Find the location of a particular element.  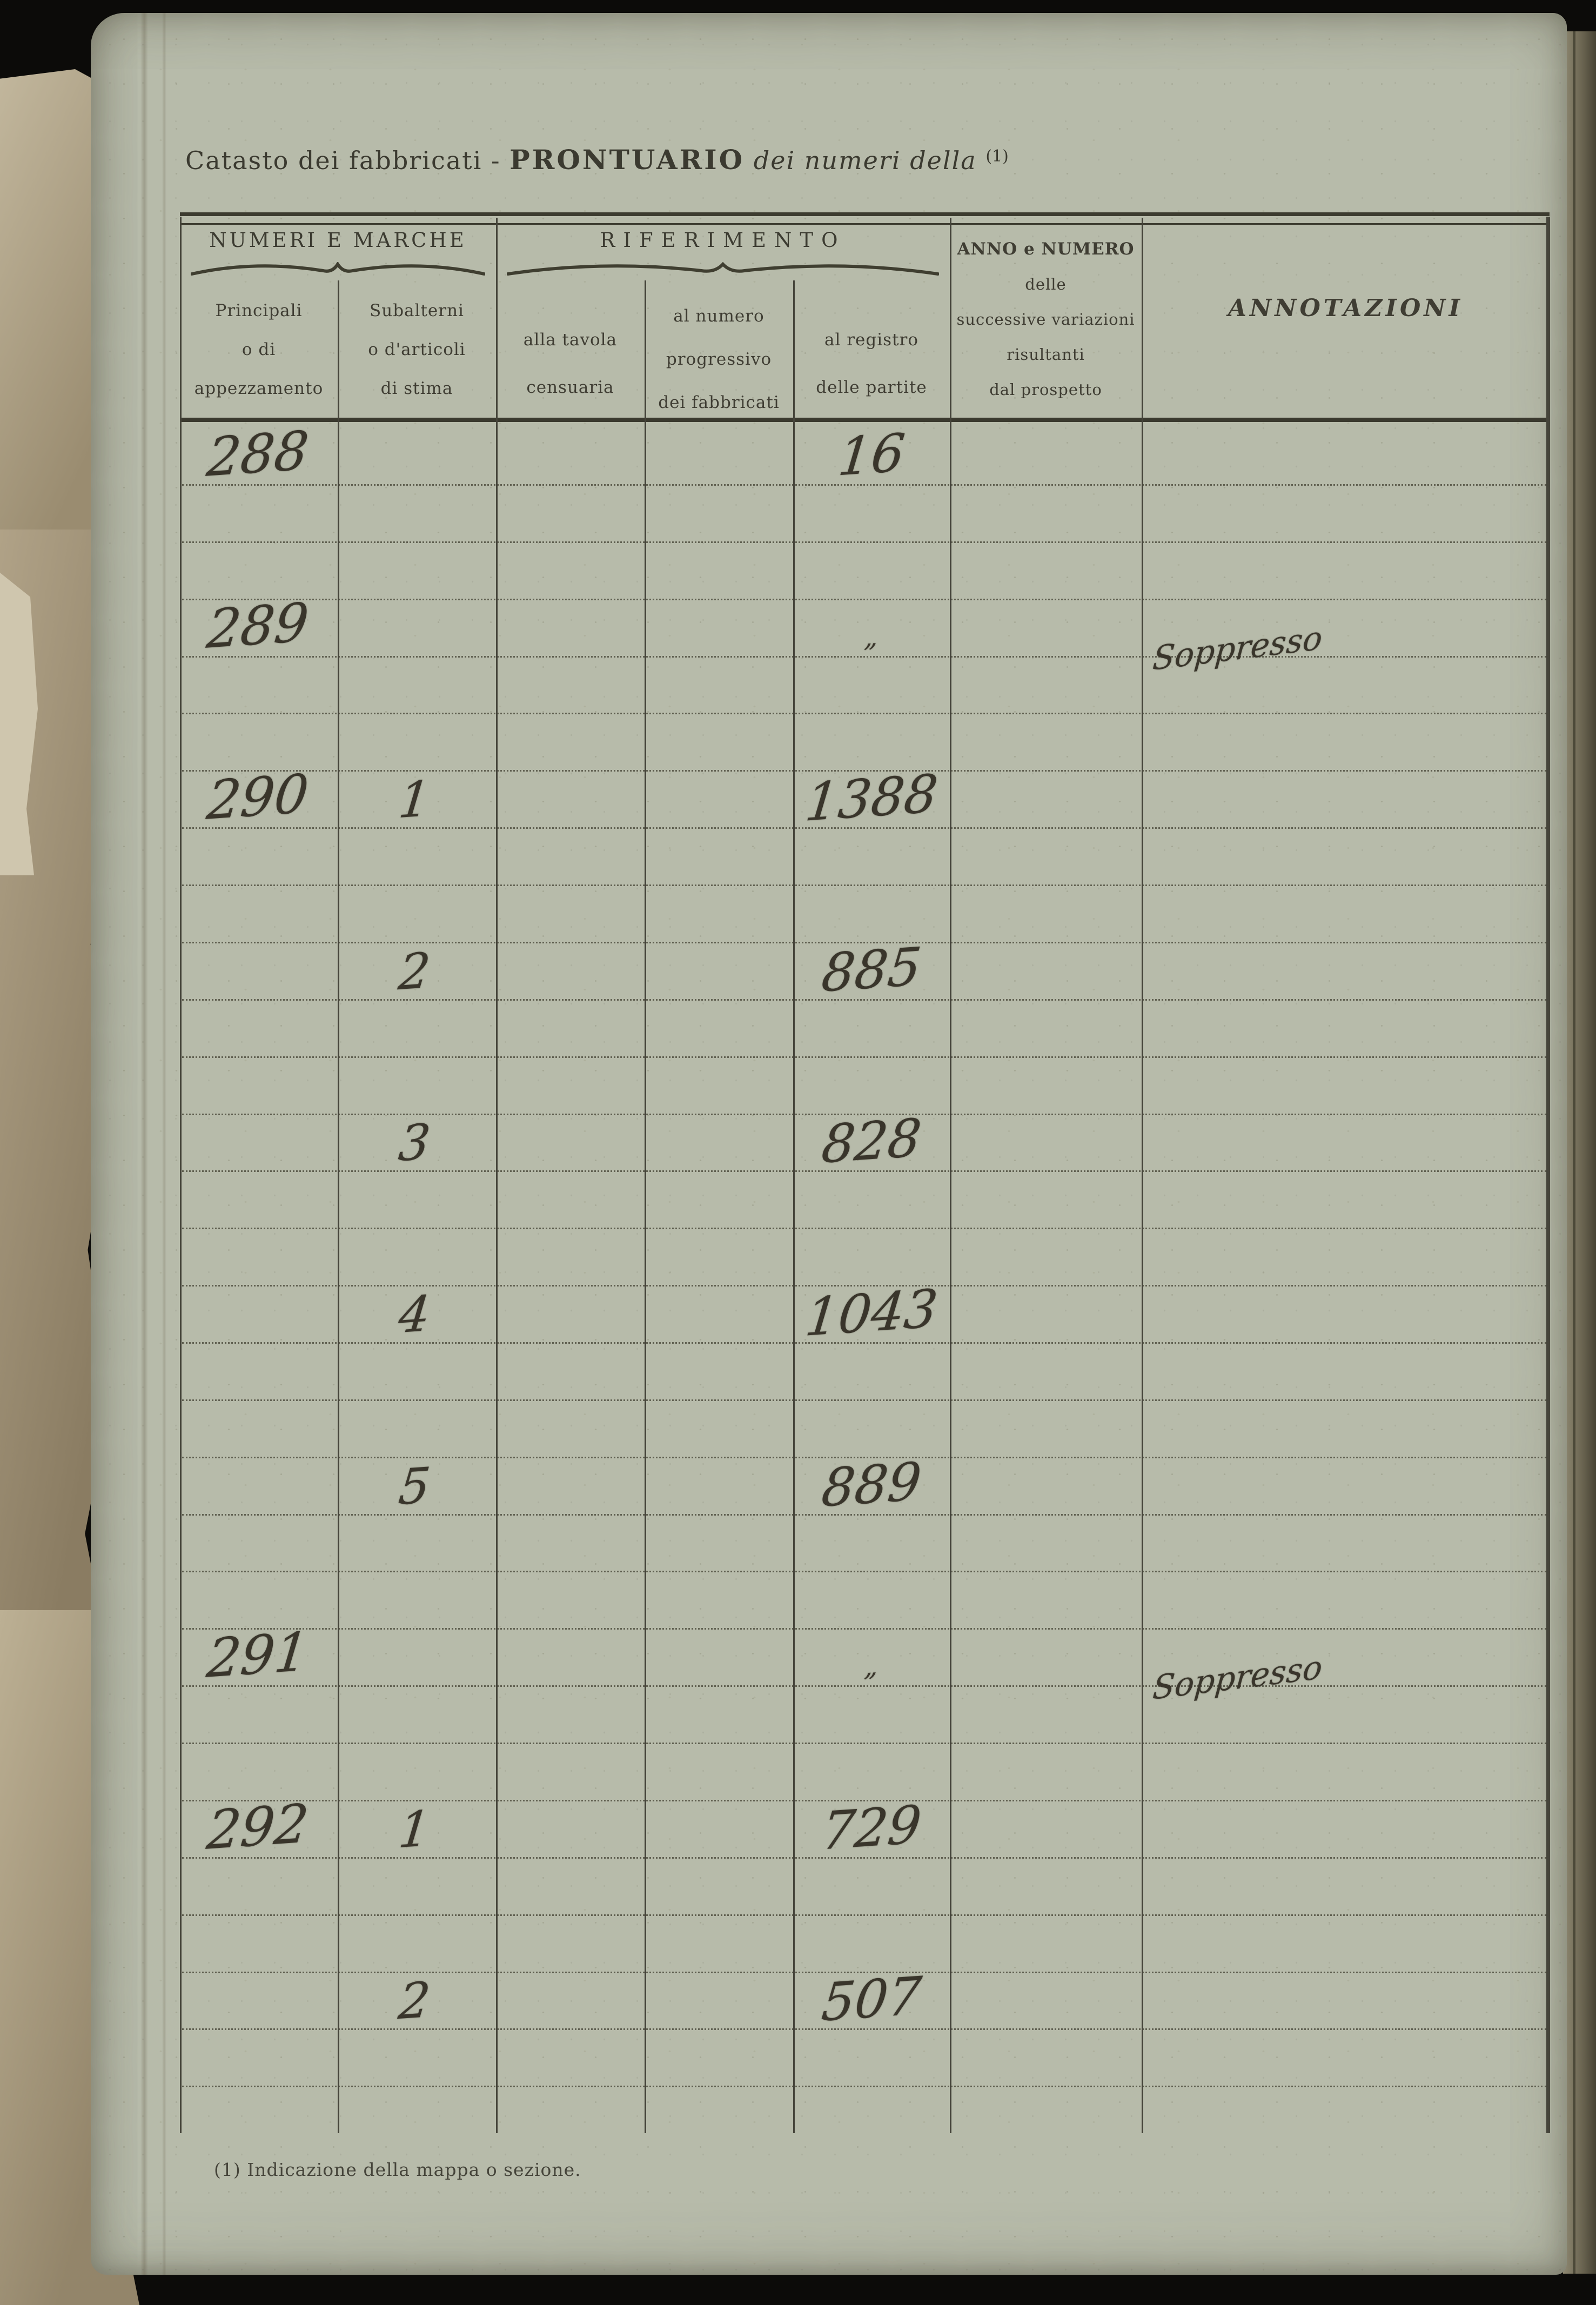

cell-principali: 289 is located at coordinates (258, 626).